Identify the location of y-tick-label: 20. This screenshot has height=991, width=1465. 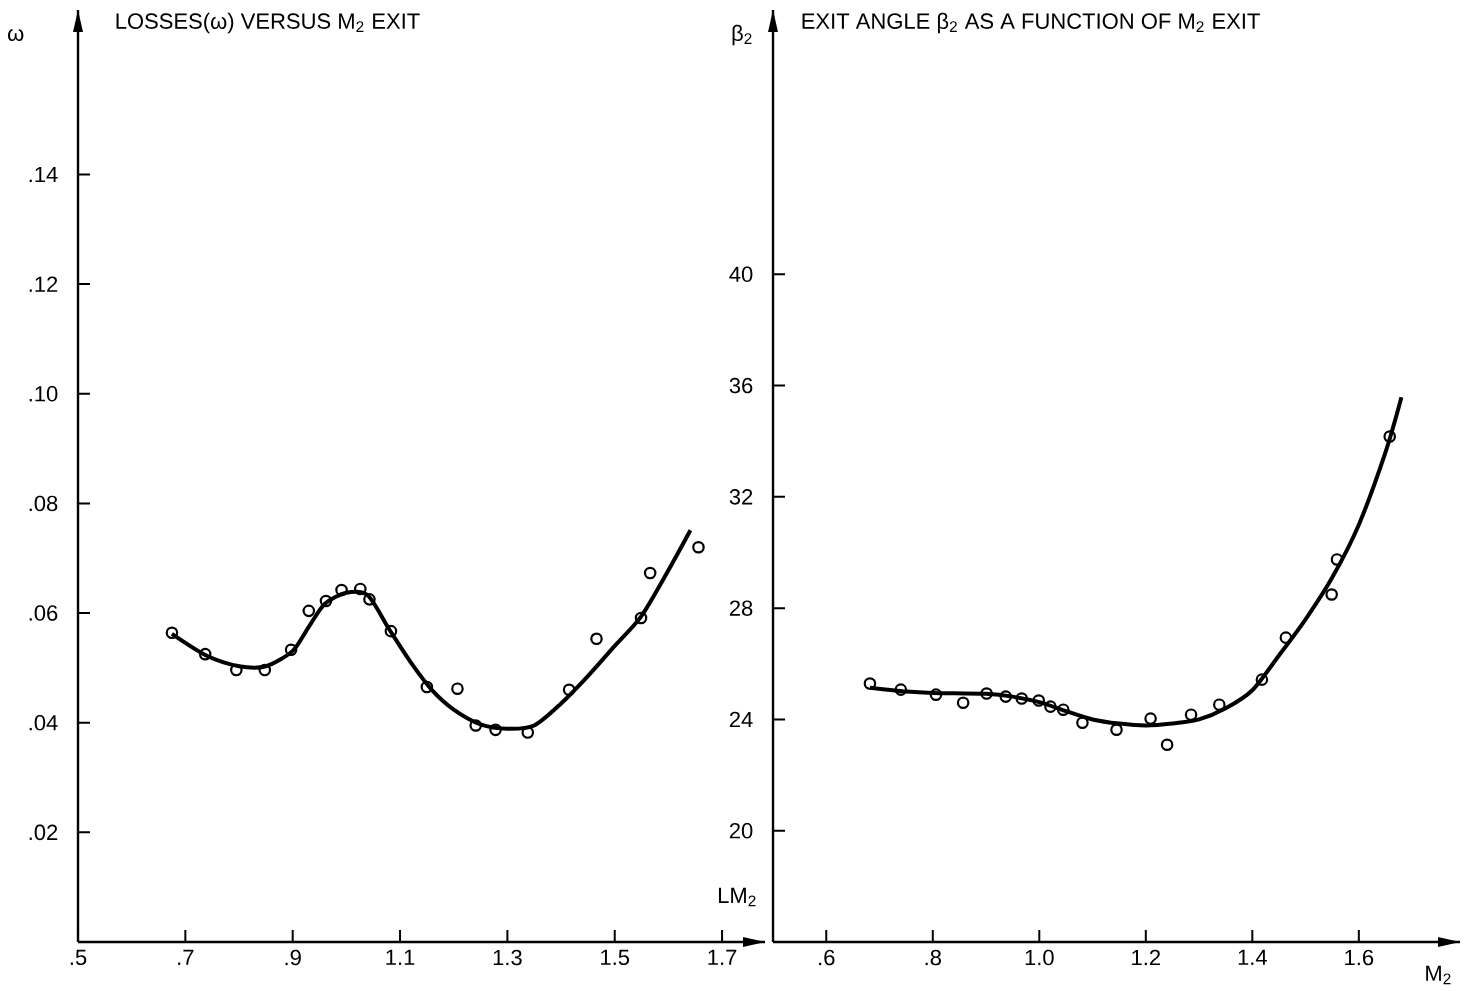
(741, 830).